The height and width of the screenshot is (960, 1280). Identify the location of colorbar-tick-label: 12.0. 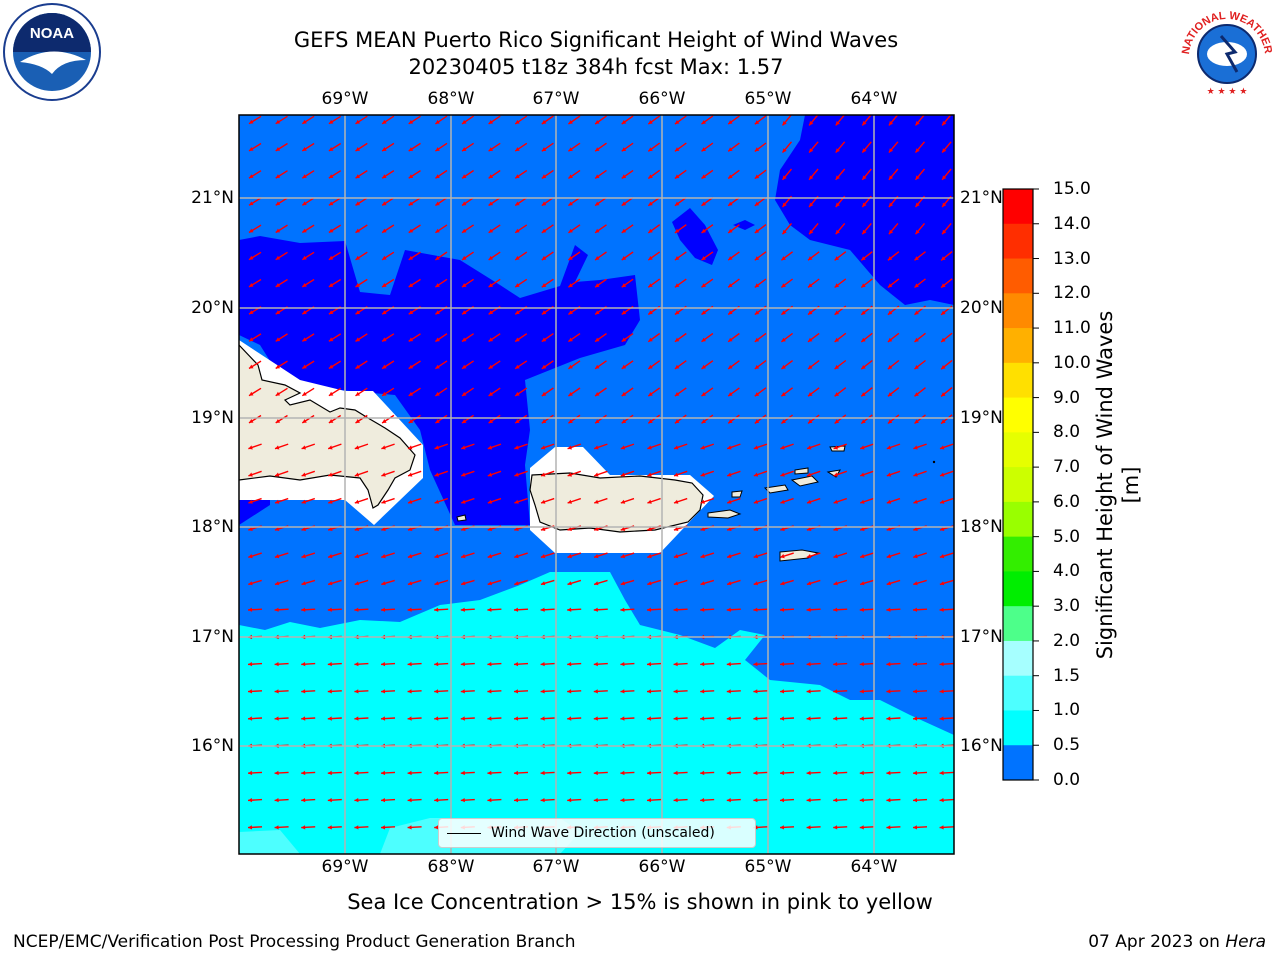
(1072, 293).